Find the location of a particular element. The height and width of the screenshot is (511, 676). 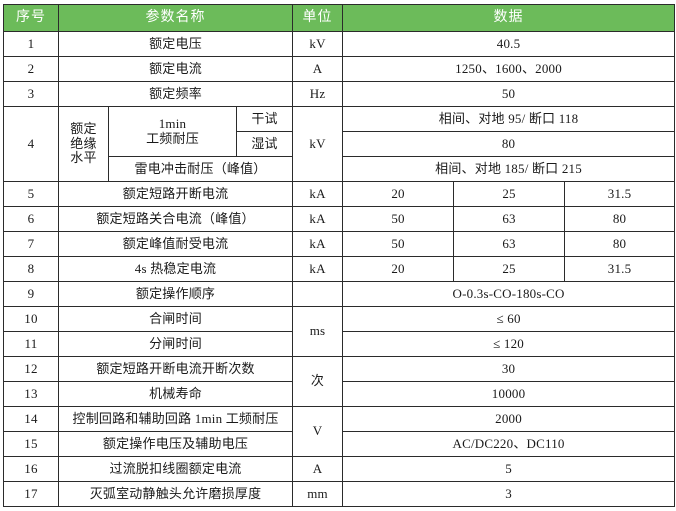

row-data: 10000 is located at coordinates (509, 394).